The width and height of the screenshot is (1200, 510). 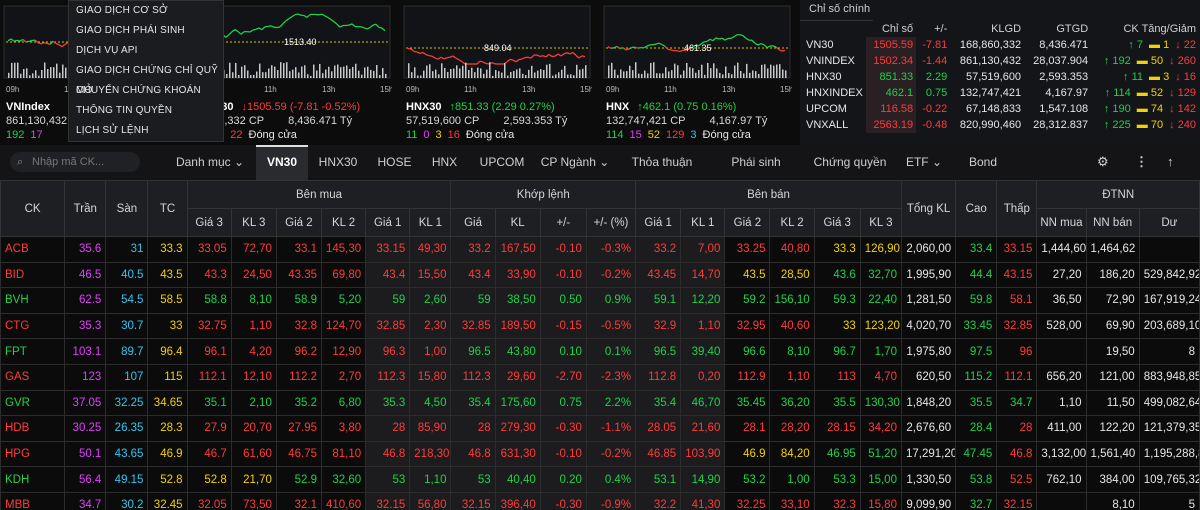 I want to click on ask-volume: 15,00, so click(x=880, y=479).